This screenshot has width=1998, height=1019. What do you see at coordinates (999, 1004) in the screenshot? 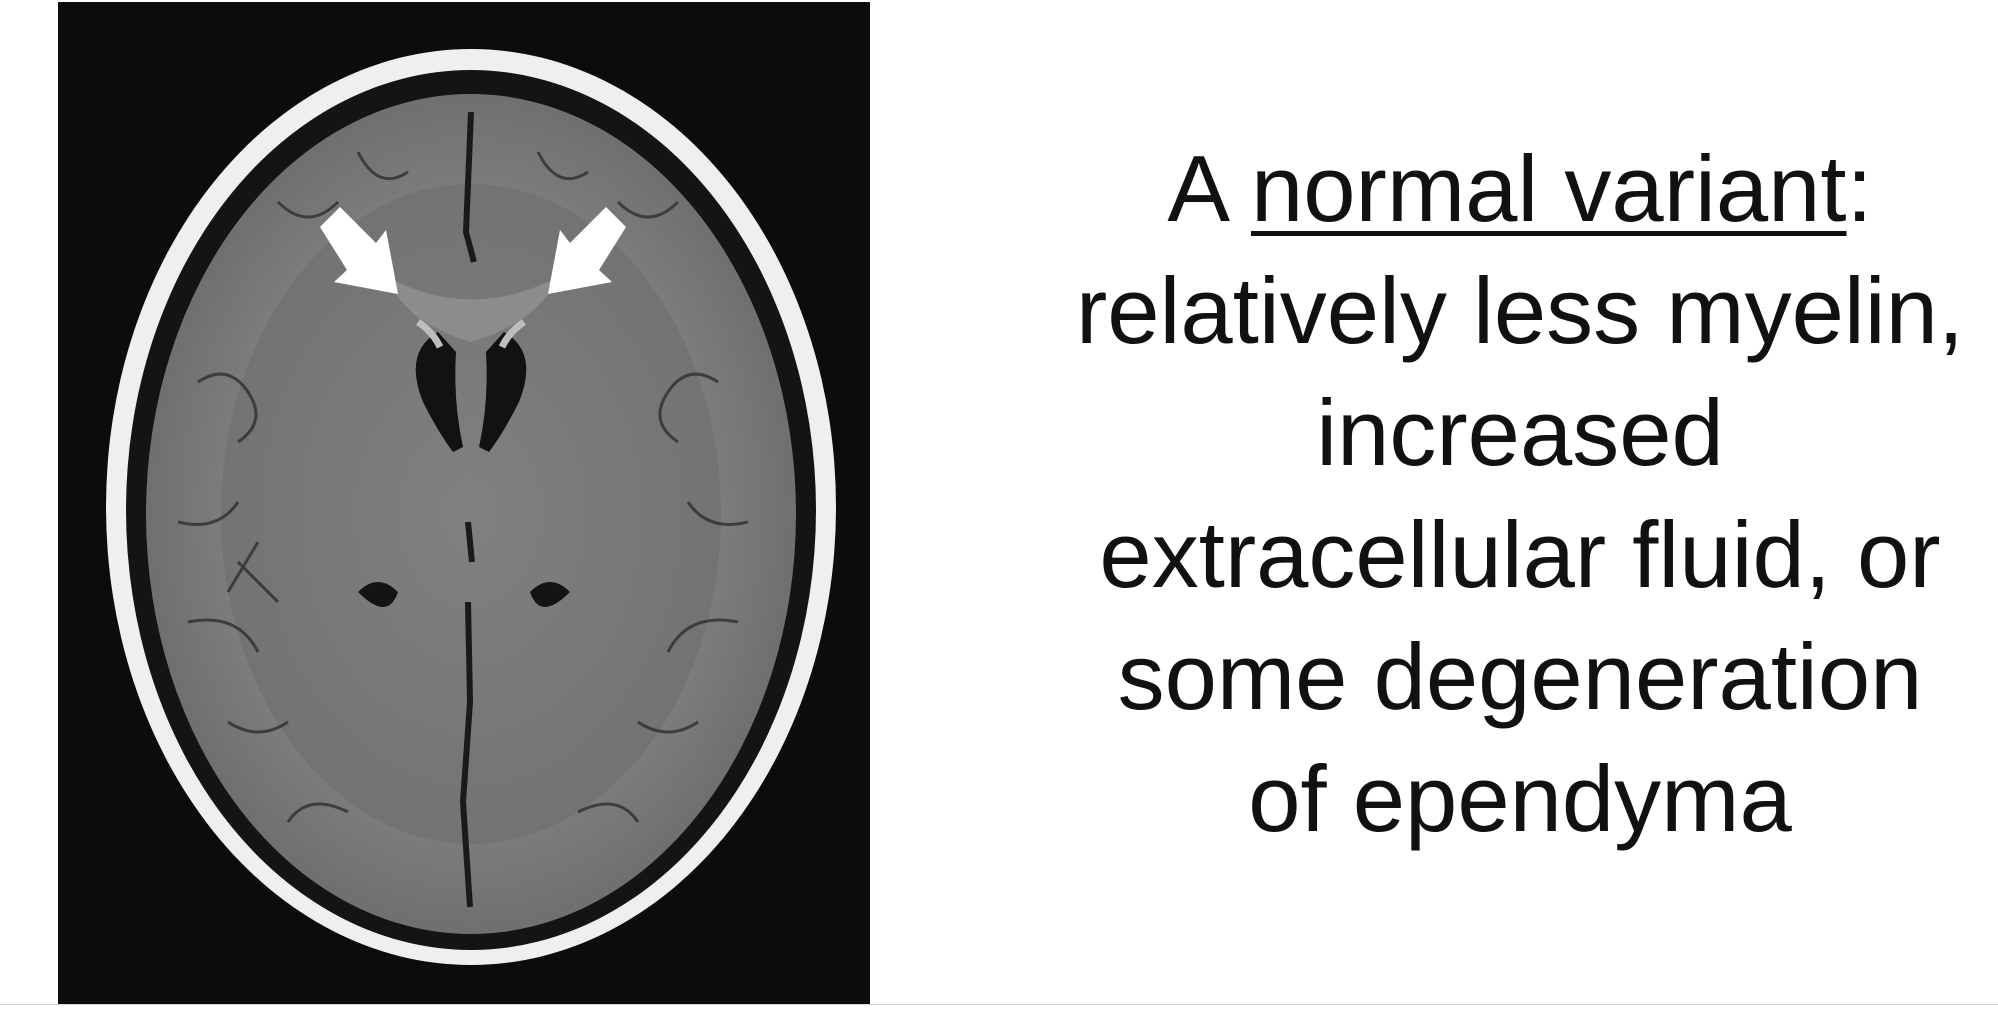
I see `slide-bottom-border` at bounding box center [999, 1004].